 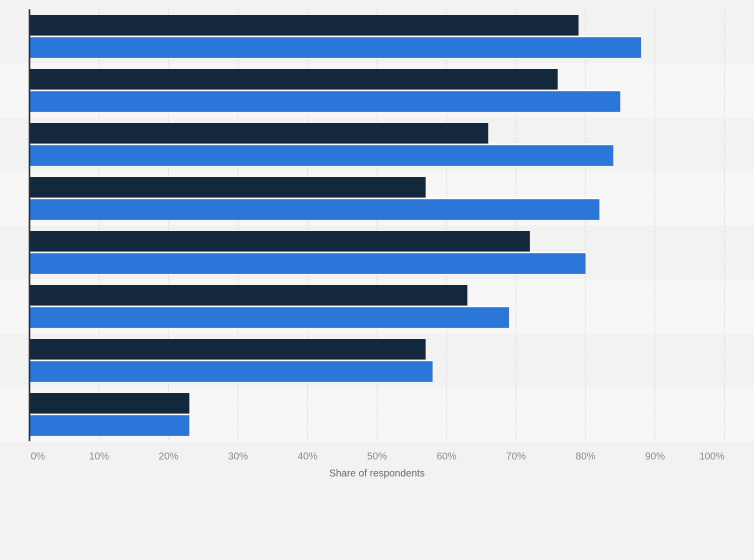 I want to click on svg-text: 70%, so click(x=516, y=457).